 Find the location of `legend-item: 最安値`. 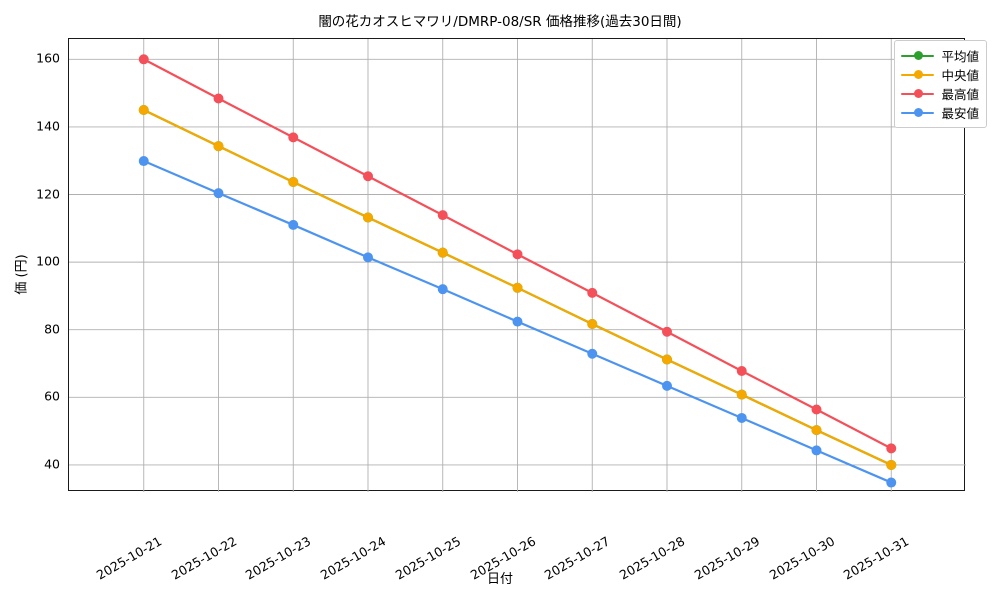

legend-item: 最安値 is located at coordinates (940, 112).